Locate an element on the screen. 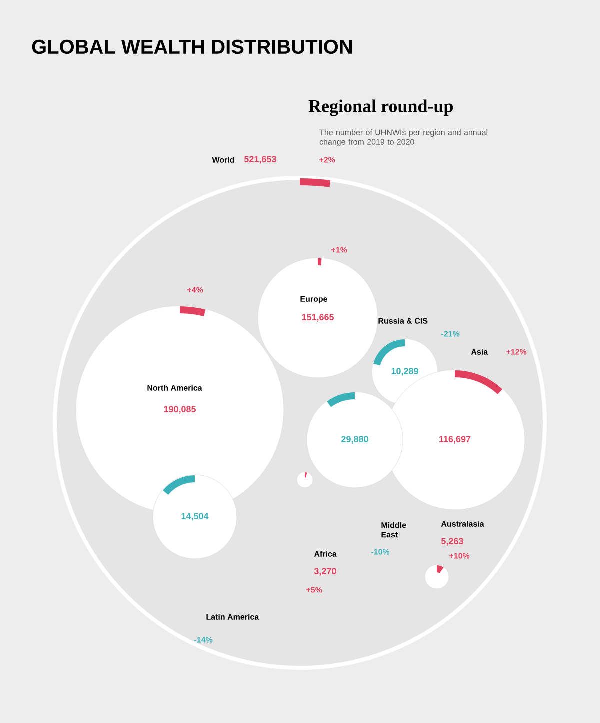  text: GLOBAL WEALTH DISTRIBUTION is located at coordinates (192, 47).